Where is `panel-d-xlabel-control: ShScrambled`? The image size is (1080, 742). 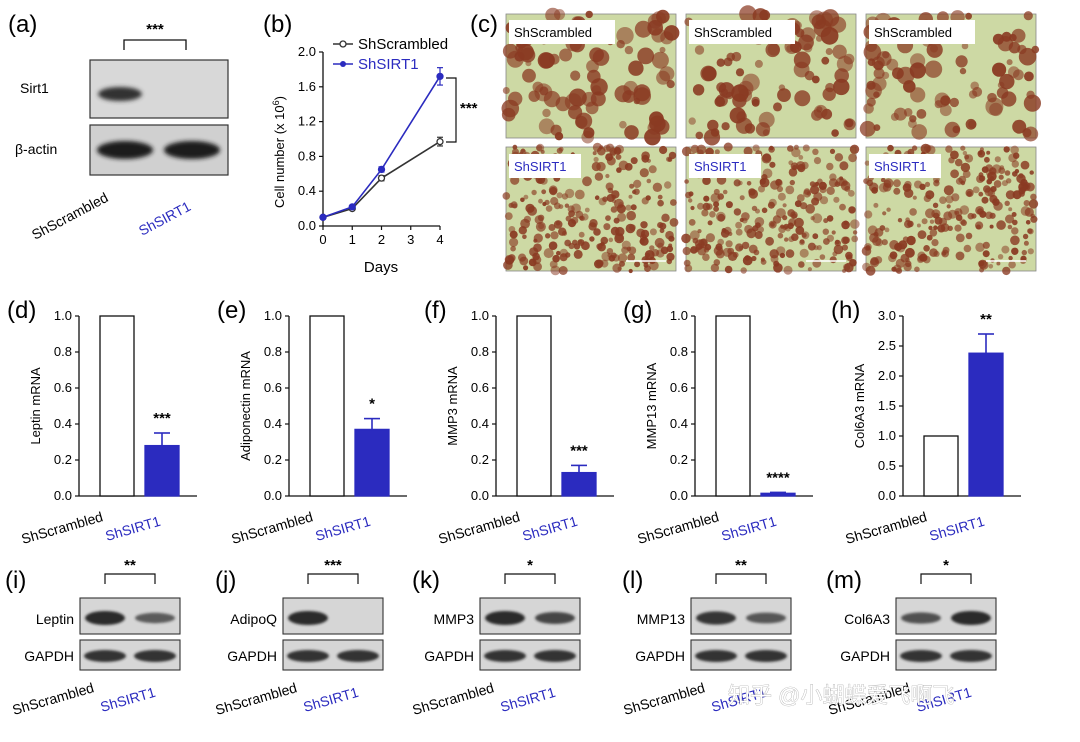 panel-d-xlabel-control: ShScrambled is located at coordinates (61, 527).